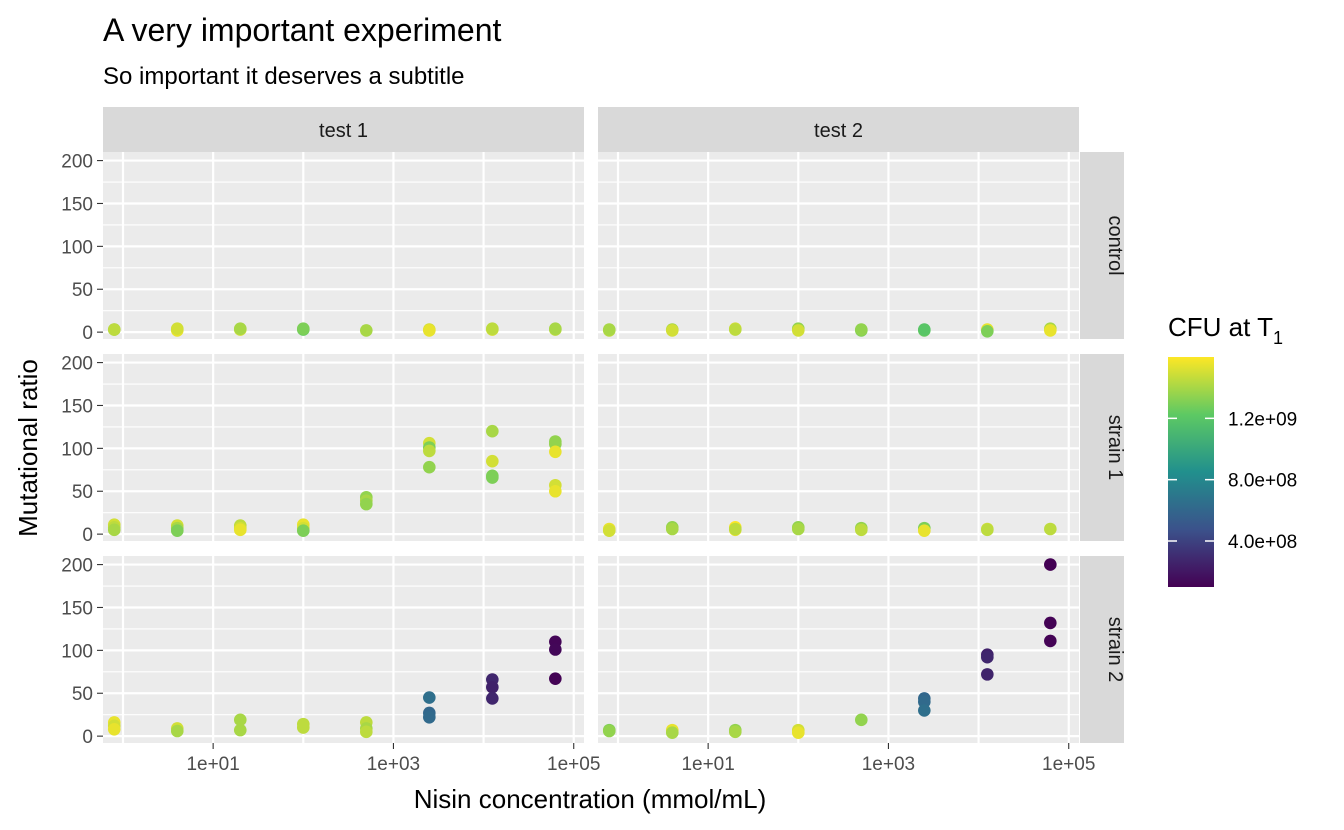 The image size is (1344, 830). I want to click on panel-test-2-control, so click(838, 245).